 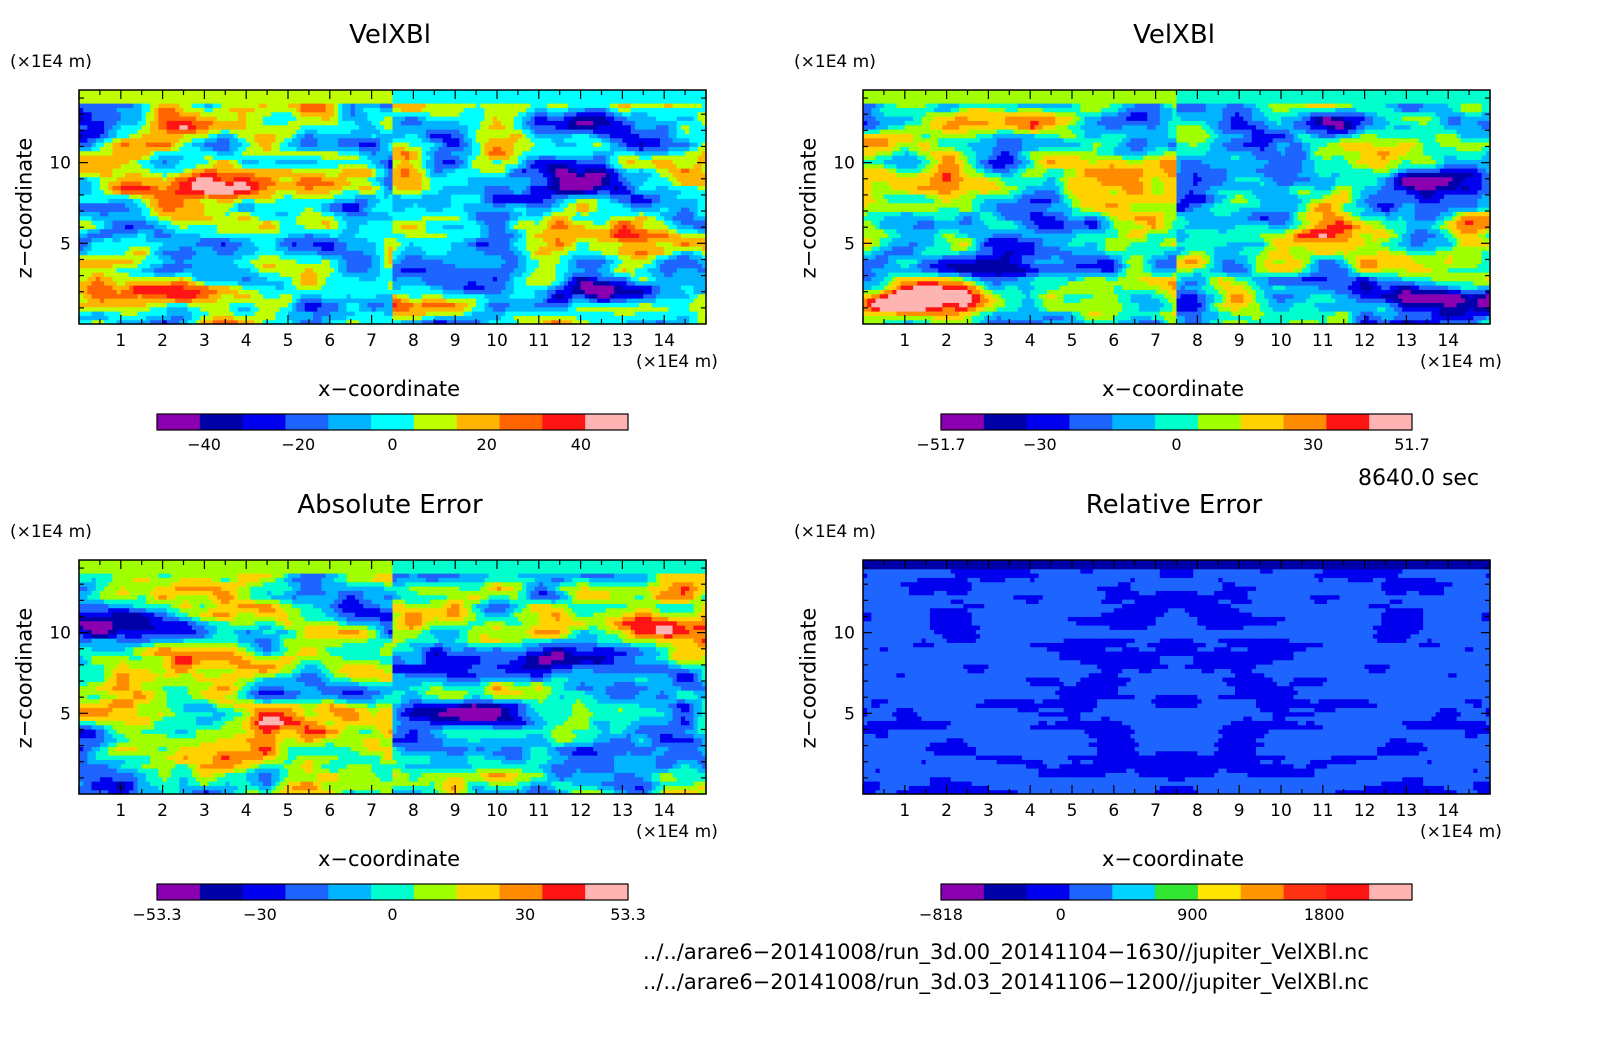 I want to click on colorbar-tick-label: 30, so click(x=525, y=914).